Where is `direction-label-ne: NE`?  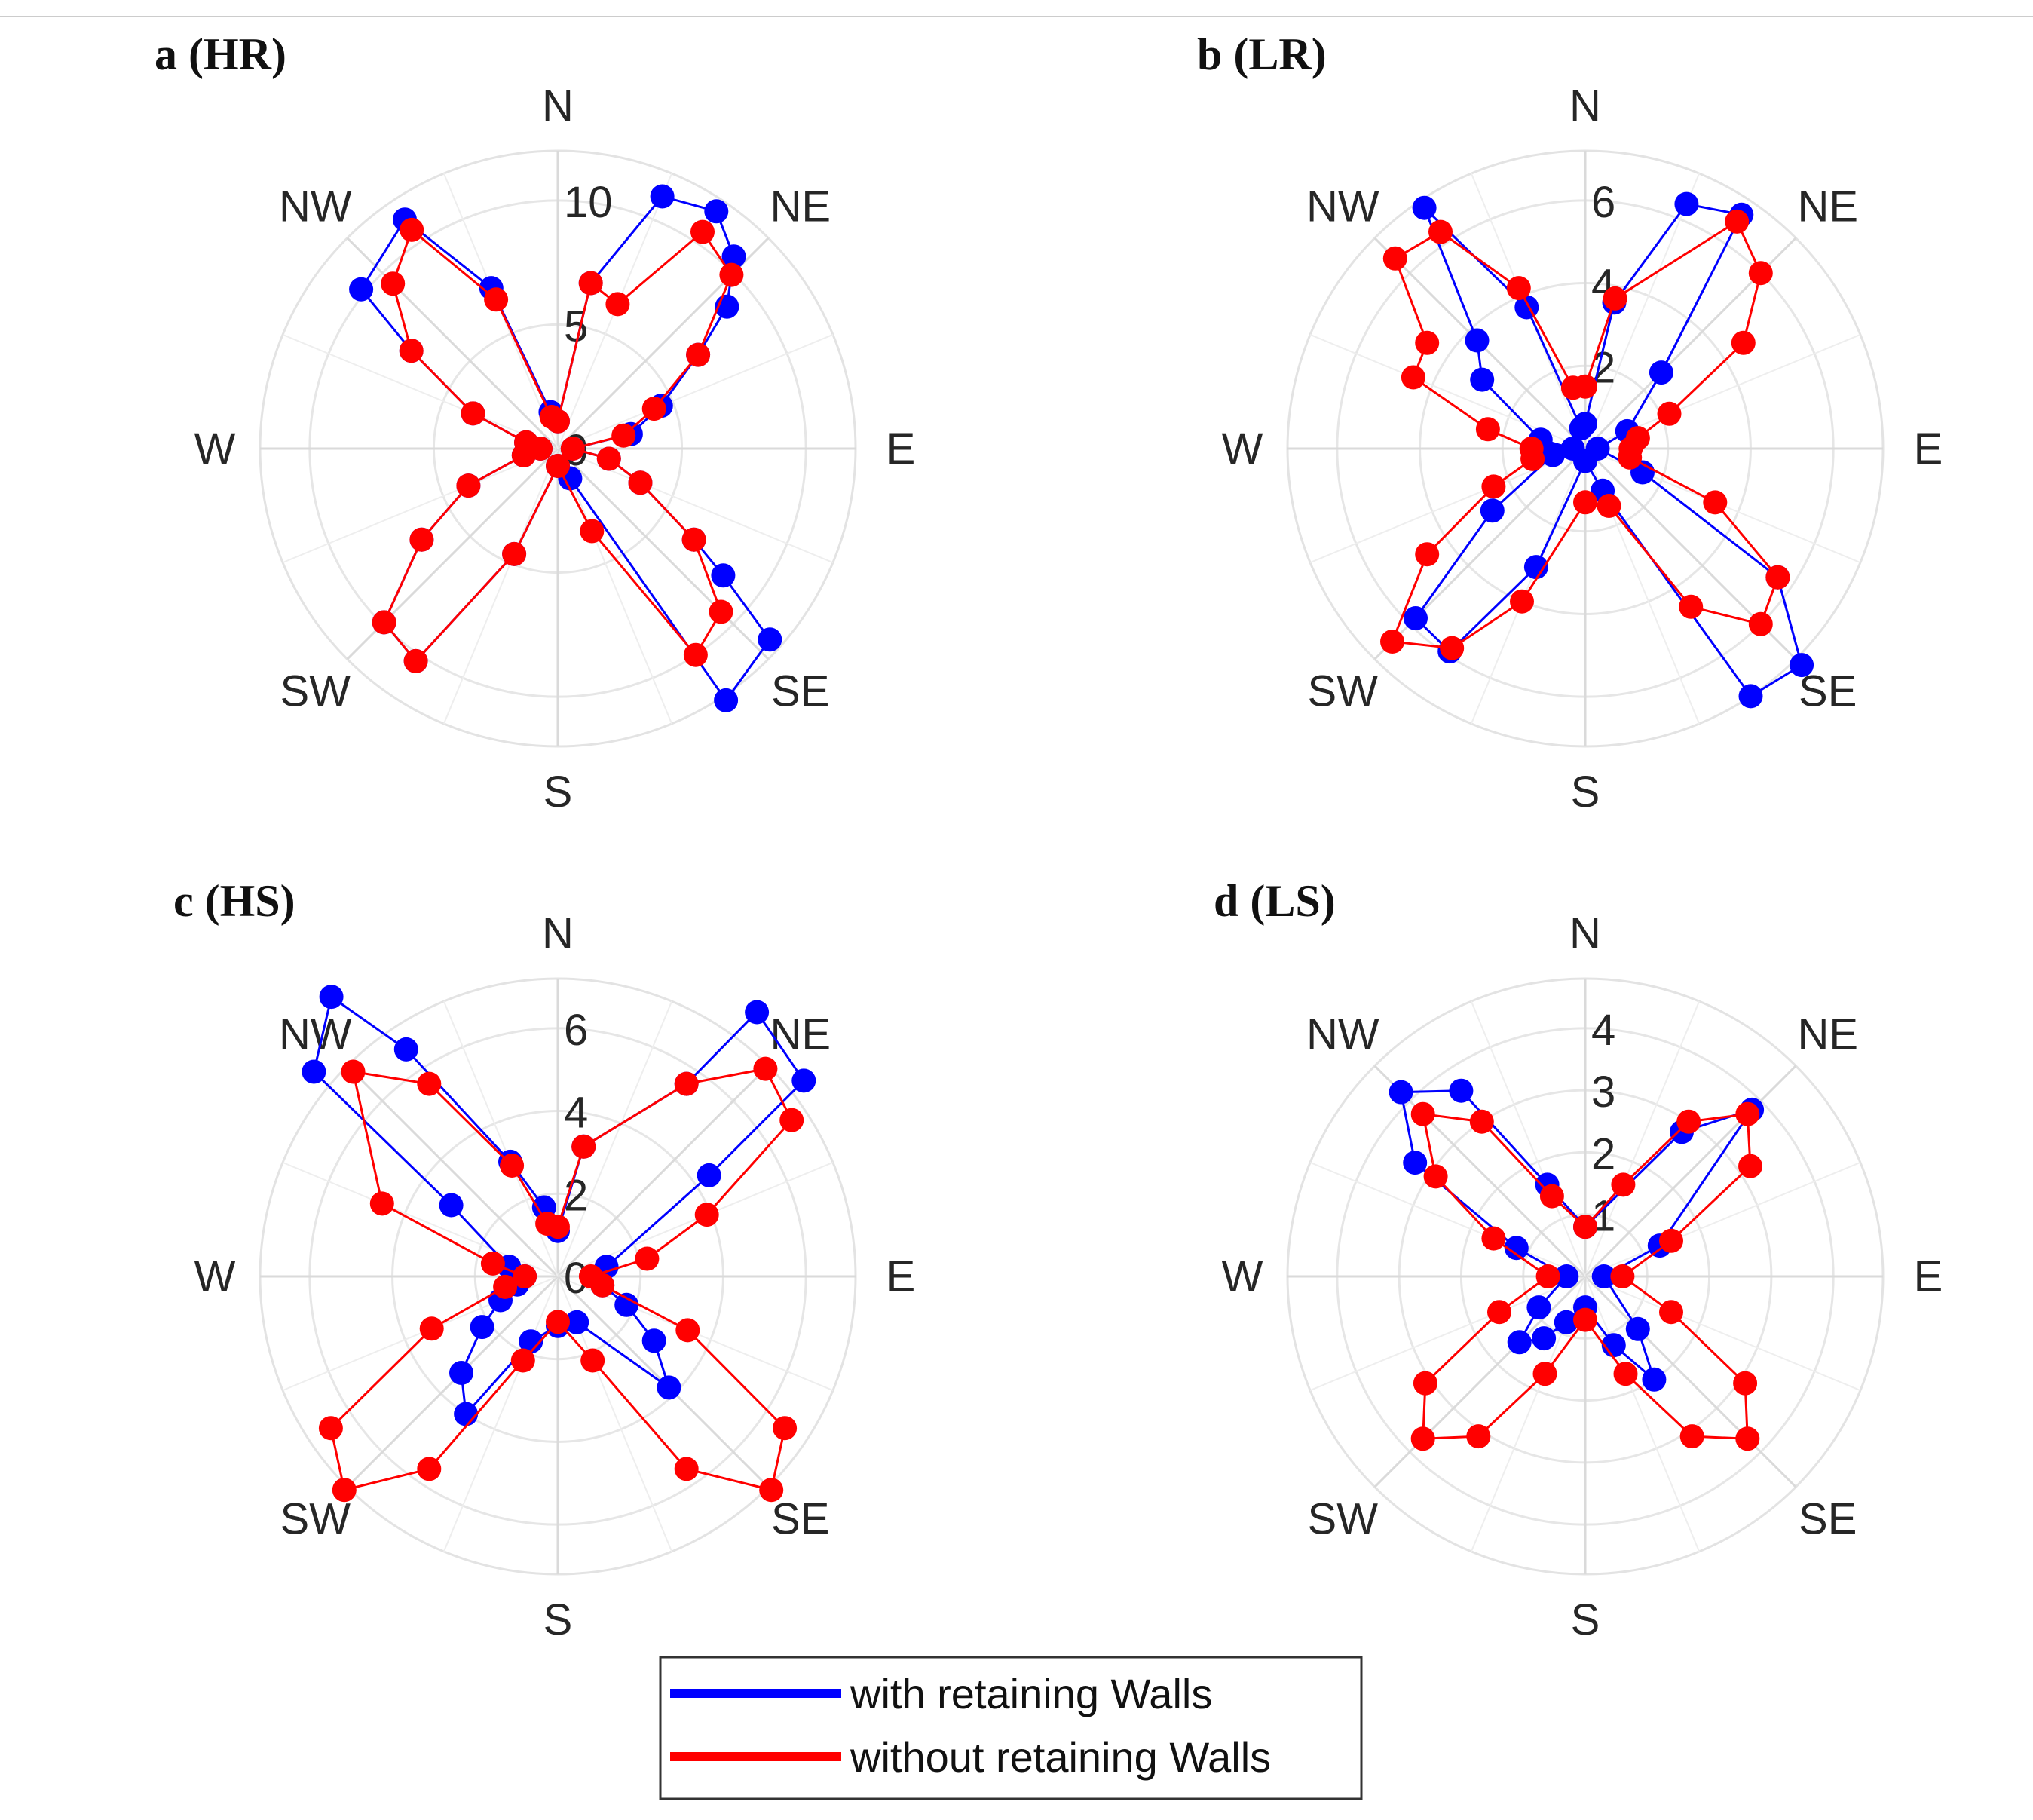 direction-label-ne: NE is located at coordinates (801, 206).